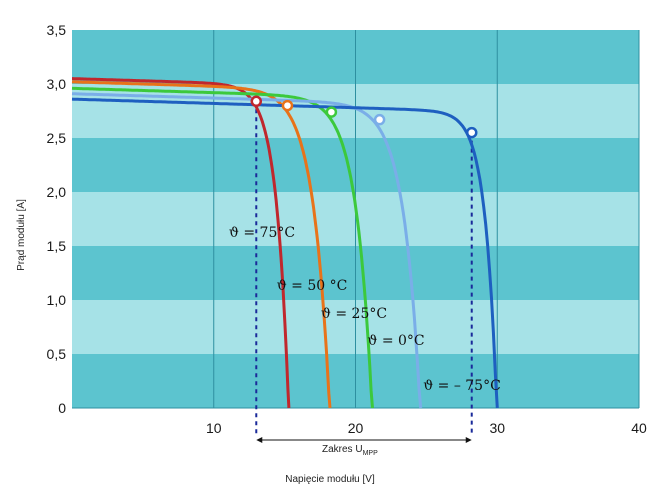 The image size is (651, 495). I want to click on y-tick-label: 1,0, so click(57, 300).